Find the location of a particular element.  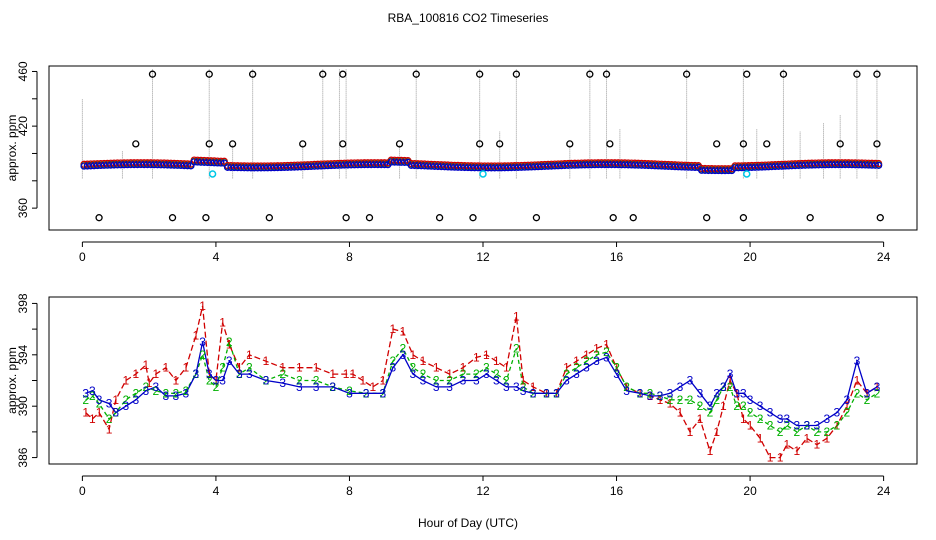

series-green-line is located at coordinates (481, 386).